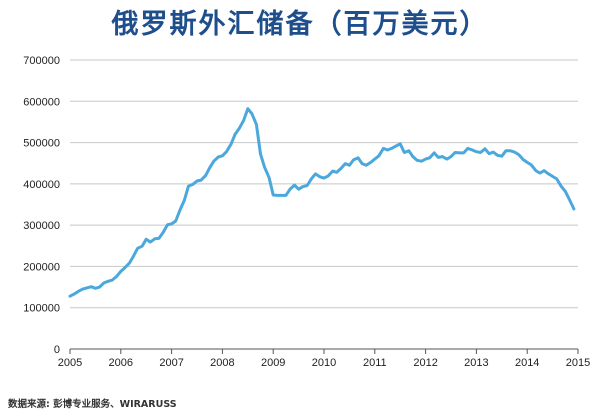  Describe the element at coordinates (41, 226) in the screenshot. I see `y-tick-label: 300000` at that location.